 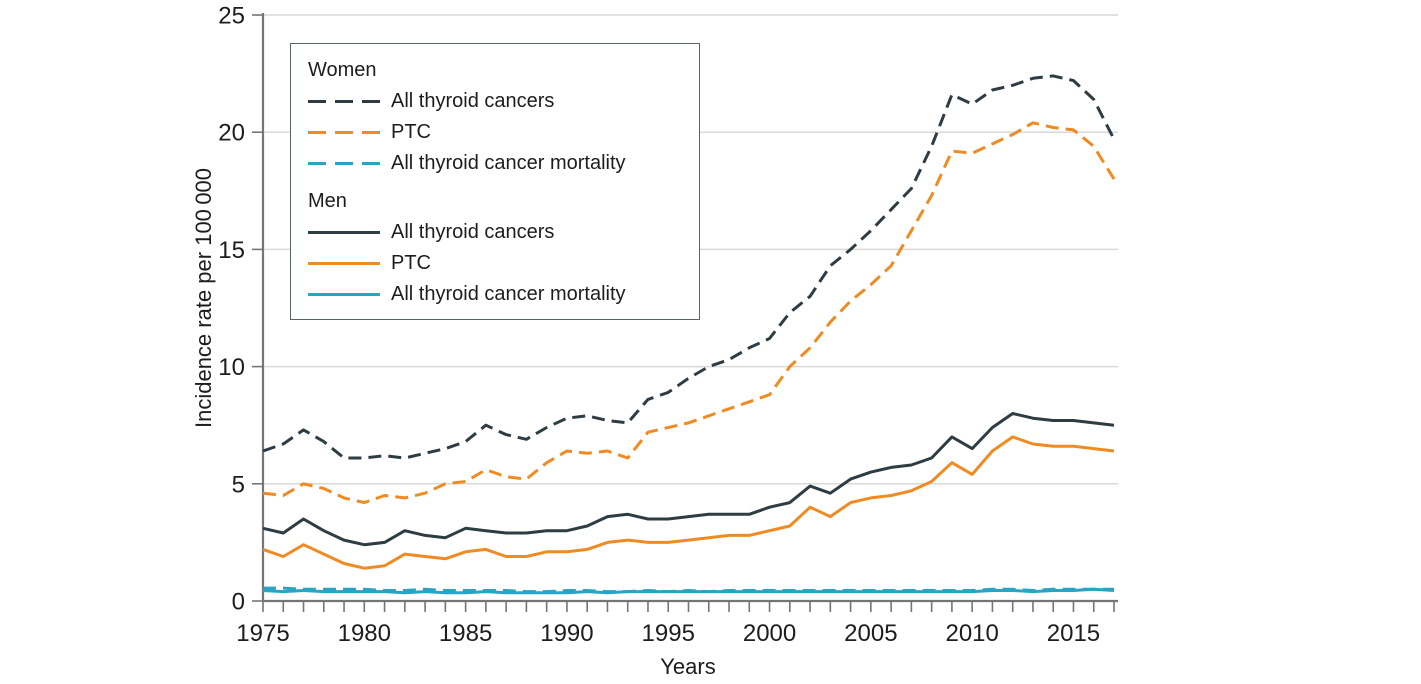 What do you see at coordinates (238, 602) in the screenshot?
I see `y-tick-label: 0` at bounding box center [238, 602].